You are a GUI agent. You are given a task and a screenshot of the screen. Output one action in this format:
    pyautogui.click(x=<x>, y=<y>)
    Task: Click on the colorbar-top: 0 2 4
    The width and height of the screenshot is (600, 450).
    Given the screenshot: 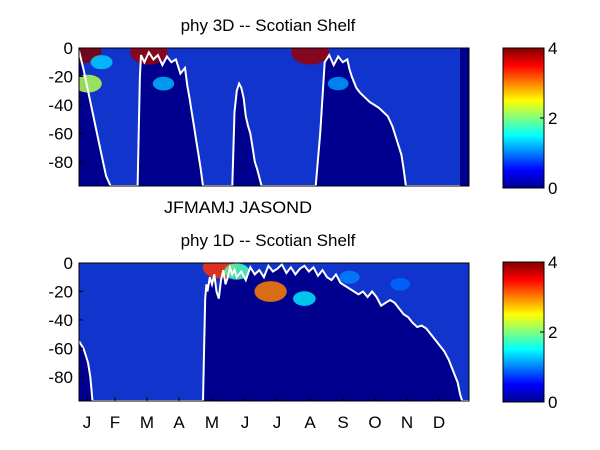 What is the action you would take?
    pyautogui.click(x=529, y=118)
    